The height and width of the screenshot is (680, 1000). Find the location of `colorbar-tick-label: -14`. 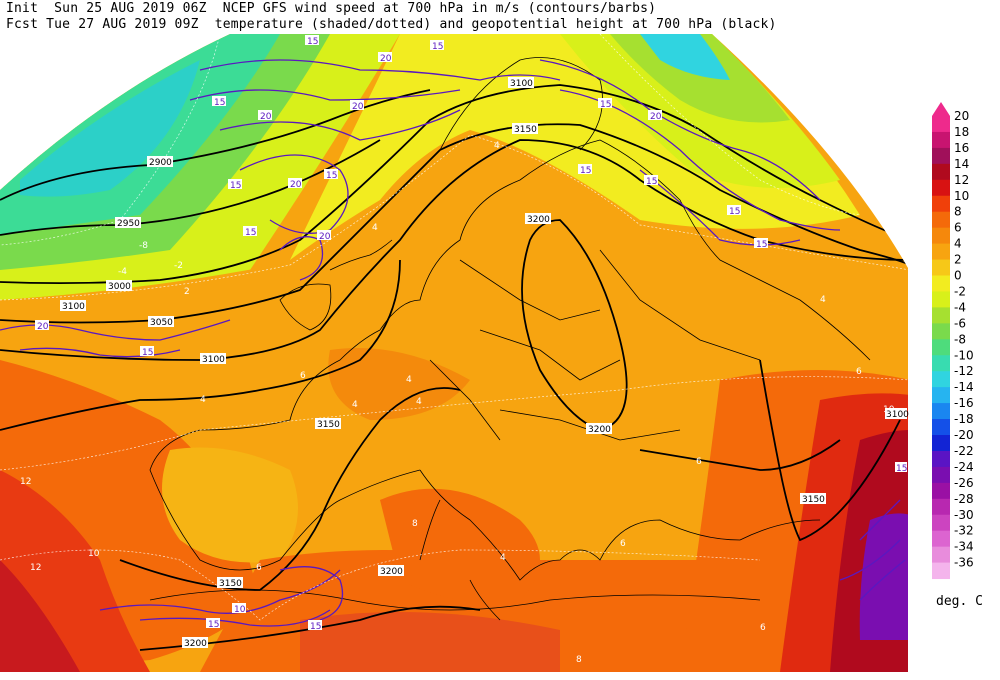

colorbar-tick-label: -14 is located at coordinates (964, 387).